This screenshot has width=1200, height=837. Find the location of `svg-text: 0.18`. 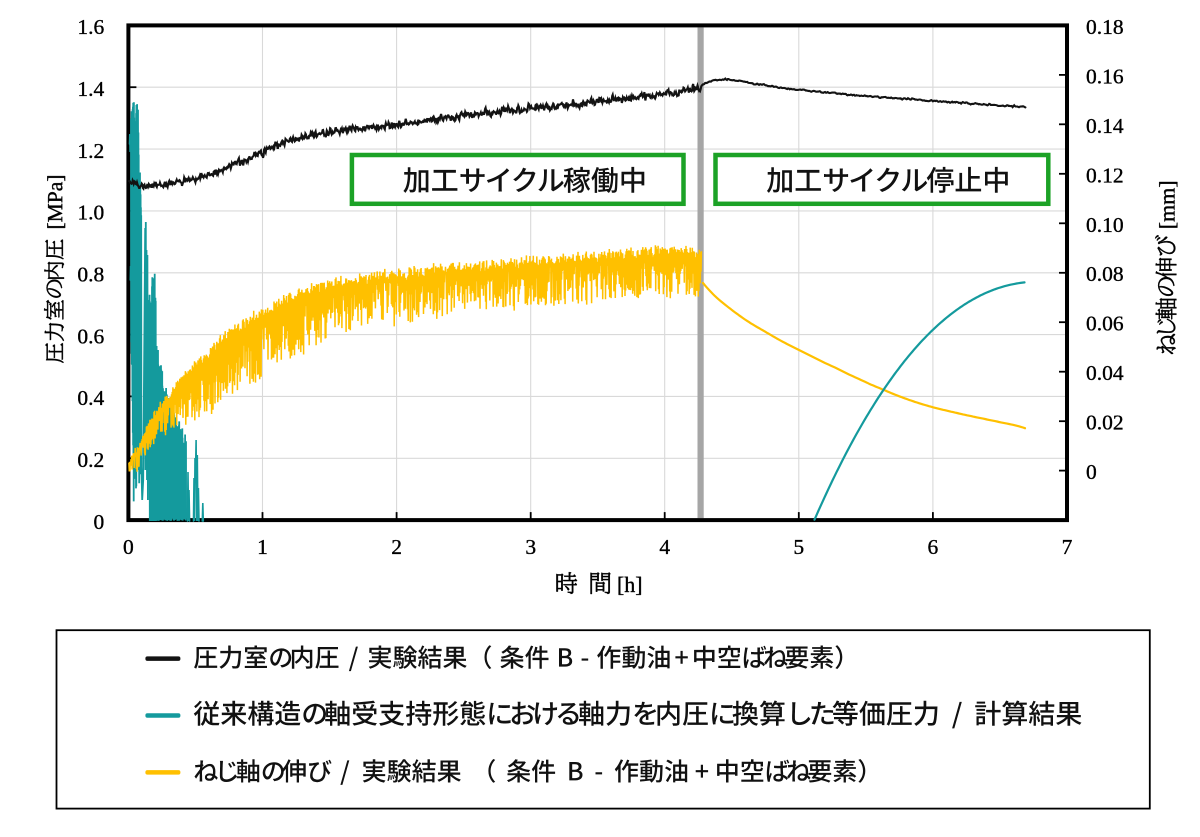

svg-text: 0.18 is located at coordinates (1105, 27).